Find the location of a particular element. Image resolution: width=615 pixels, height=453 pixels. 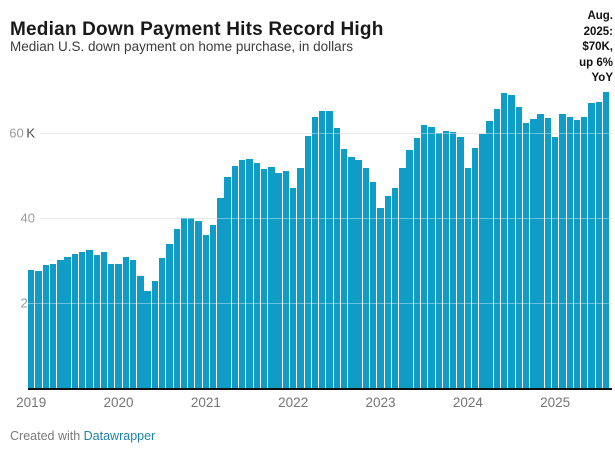

attribution-footer: Created with Datawrapper is located at coordinates (82, 436).